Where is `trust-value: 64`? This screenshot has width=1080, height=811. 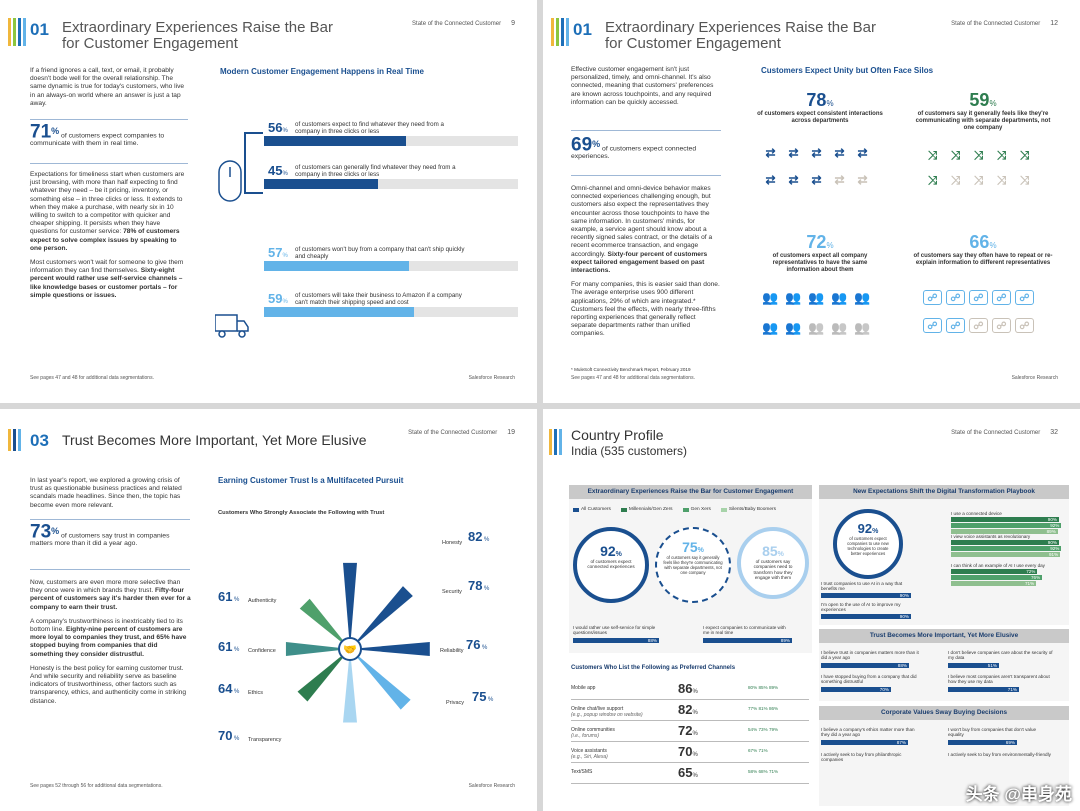 trust-value: 64 is located at coordinates (225, 688).